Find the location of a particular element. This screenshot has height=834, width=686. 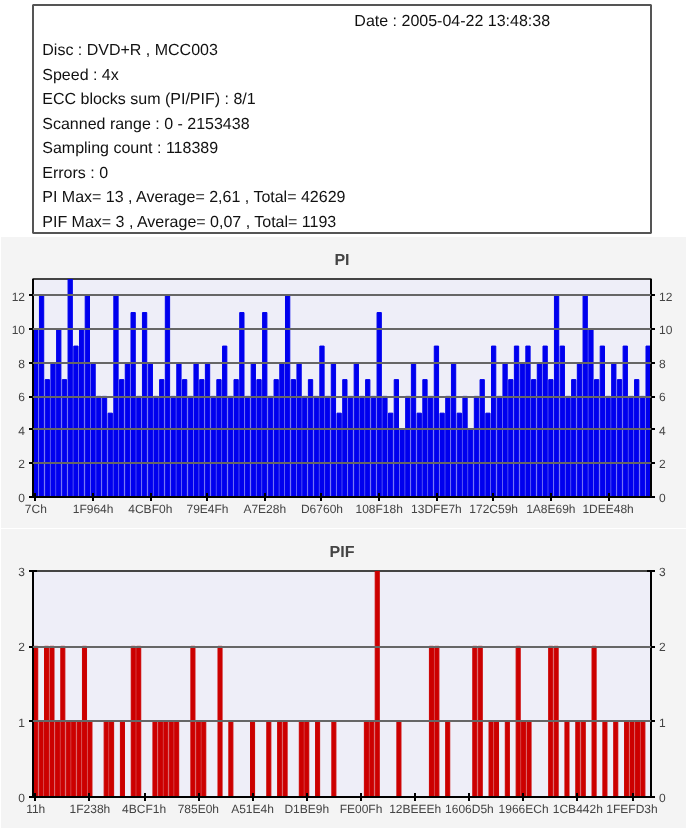

text: PIF Max= 3 , Average= 0,07 , Total= 1193 is located at coordinates (190, 221).